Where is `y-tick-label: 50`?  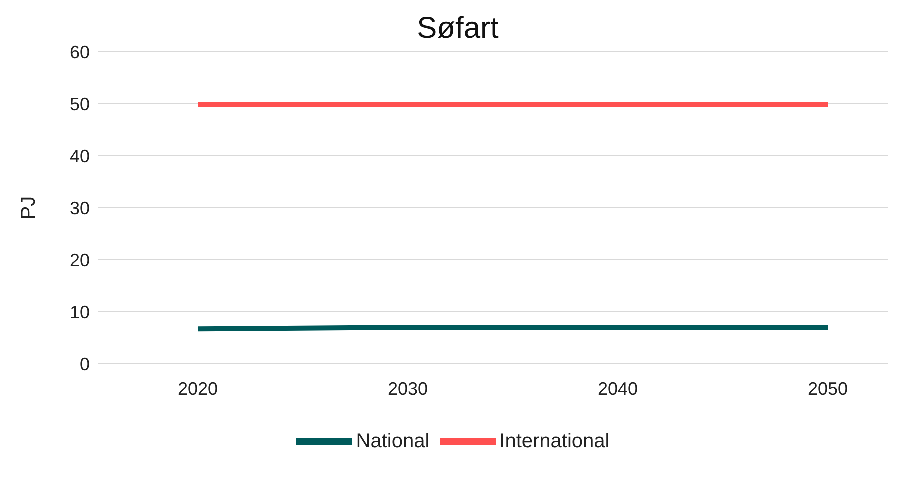 y-tick-label: 50 is located at coordinates (80, 104).